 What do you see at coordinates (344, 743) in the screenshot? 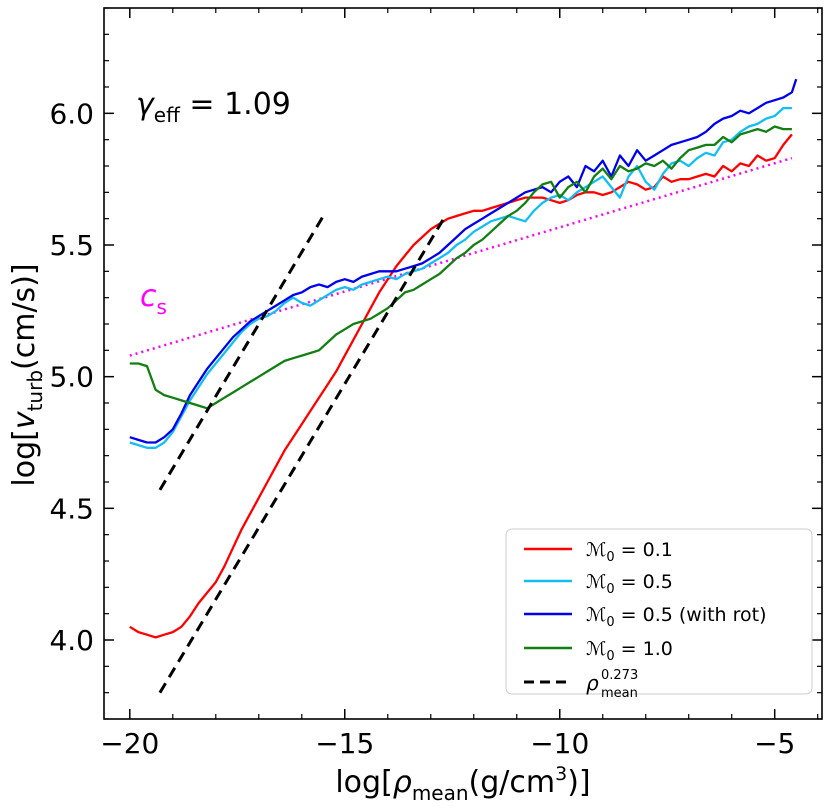
I see `x-tick-label: −15` at bounding box center [344, 743].